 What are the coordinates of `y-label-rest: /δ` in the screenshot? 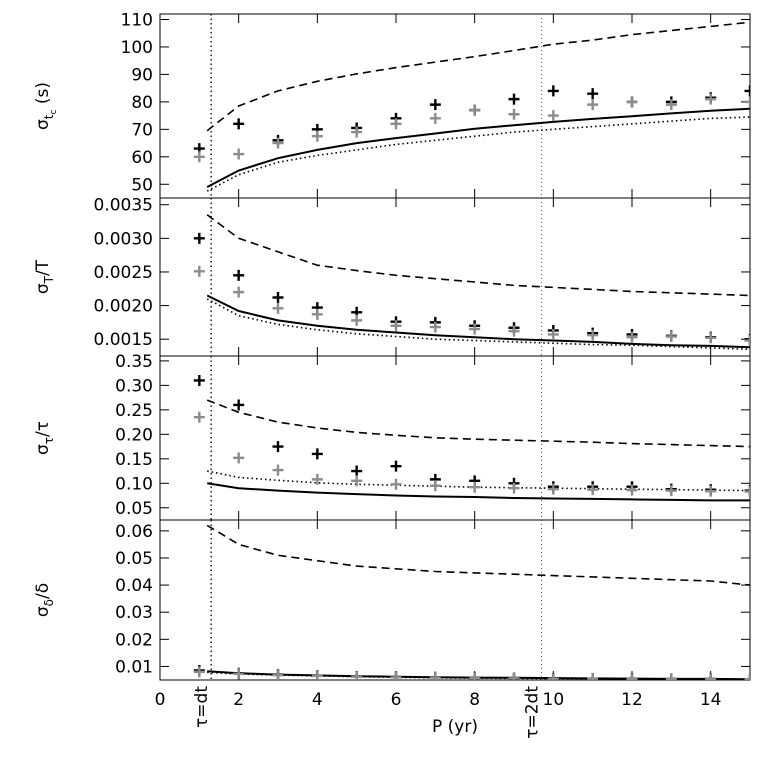 It's located at (43, 591).